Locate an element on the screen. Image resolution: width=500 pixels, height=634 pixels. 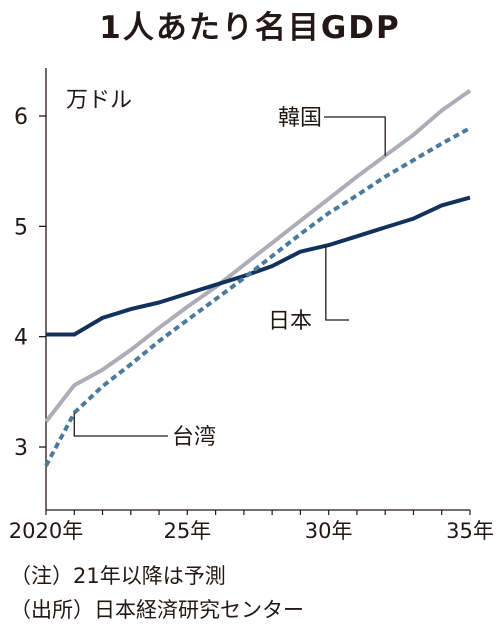
x-tick-label: 35年 is located at coordinates (470, 531).